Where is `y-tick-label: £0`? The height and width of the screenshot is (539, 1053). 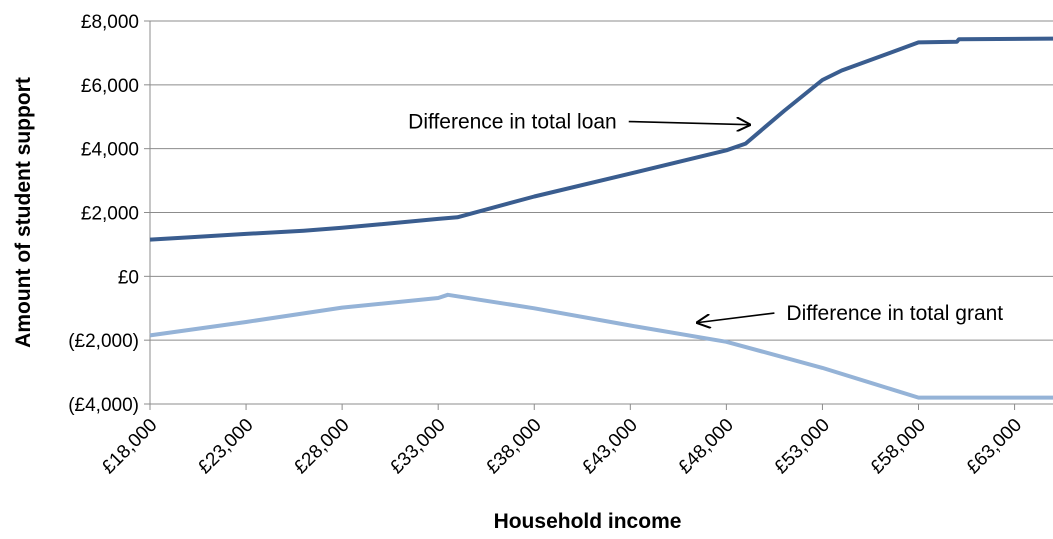 y-tick-label: £0 is located at coordinates (128, 277).